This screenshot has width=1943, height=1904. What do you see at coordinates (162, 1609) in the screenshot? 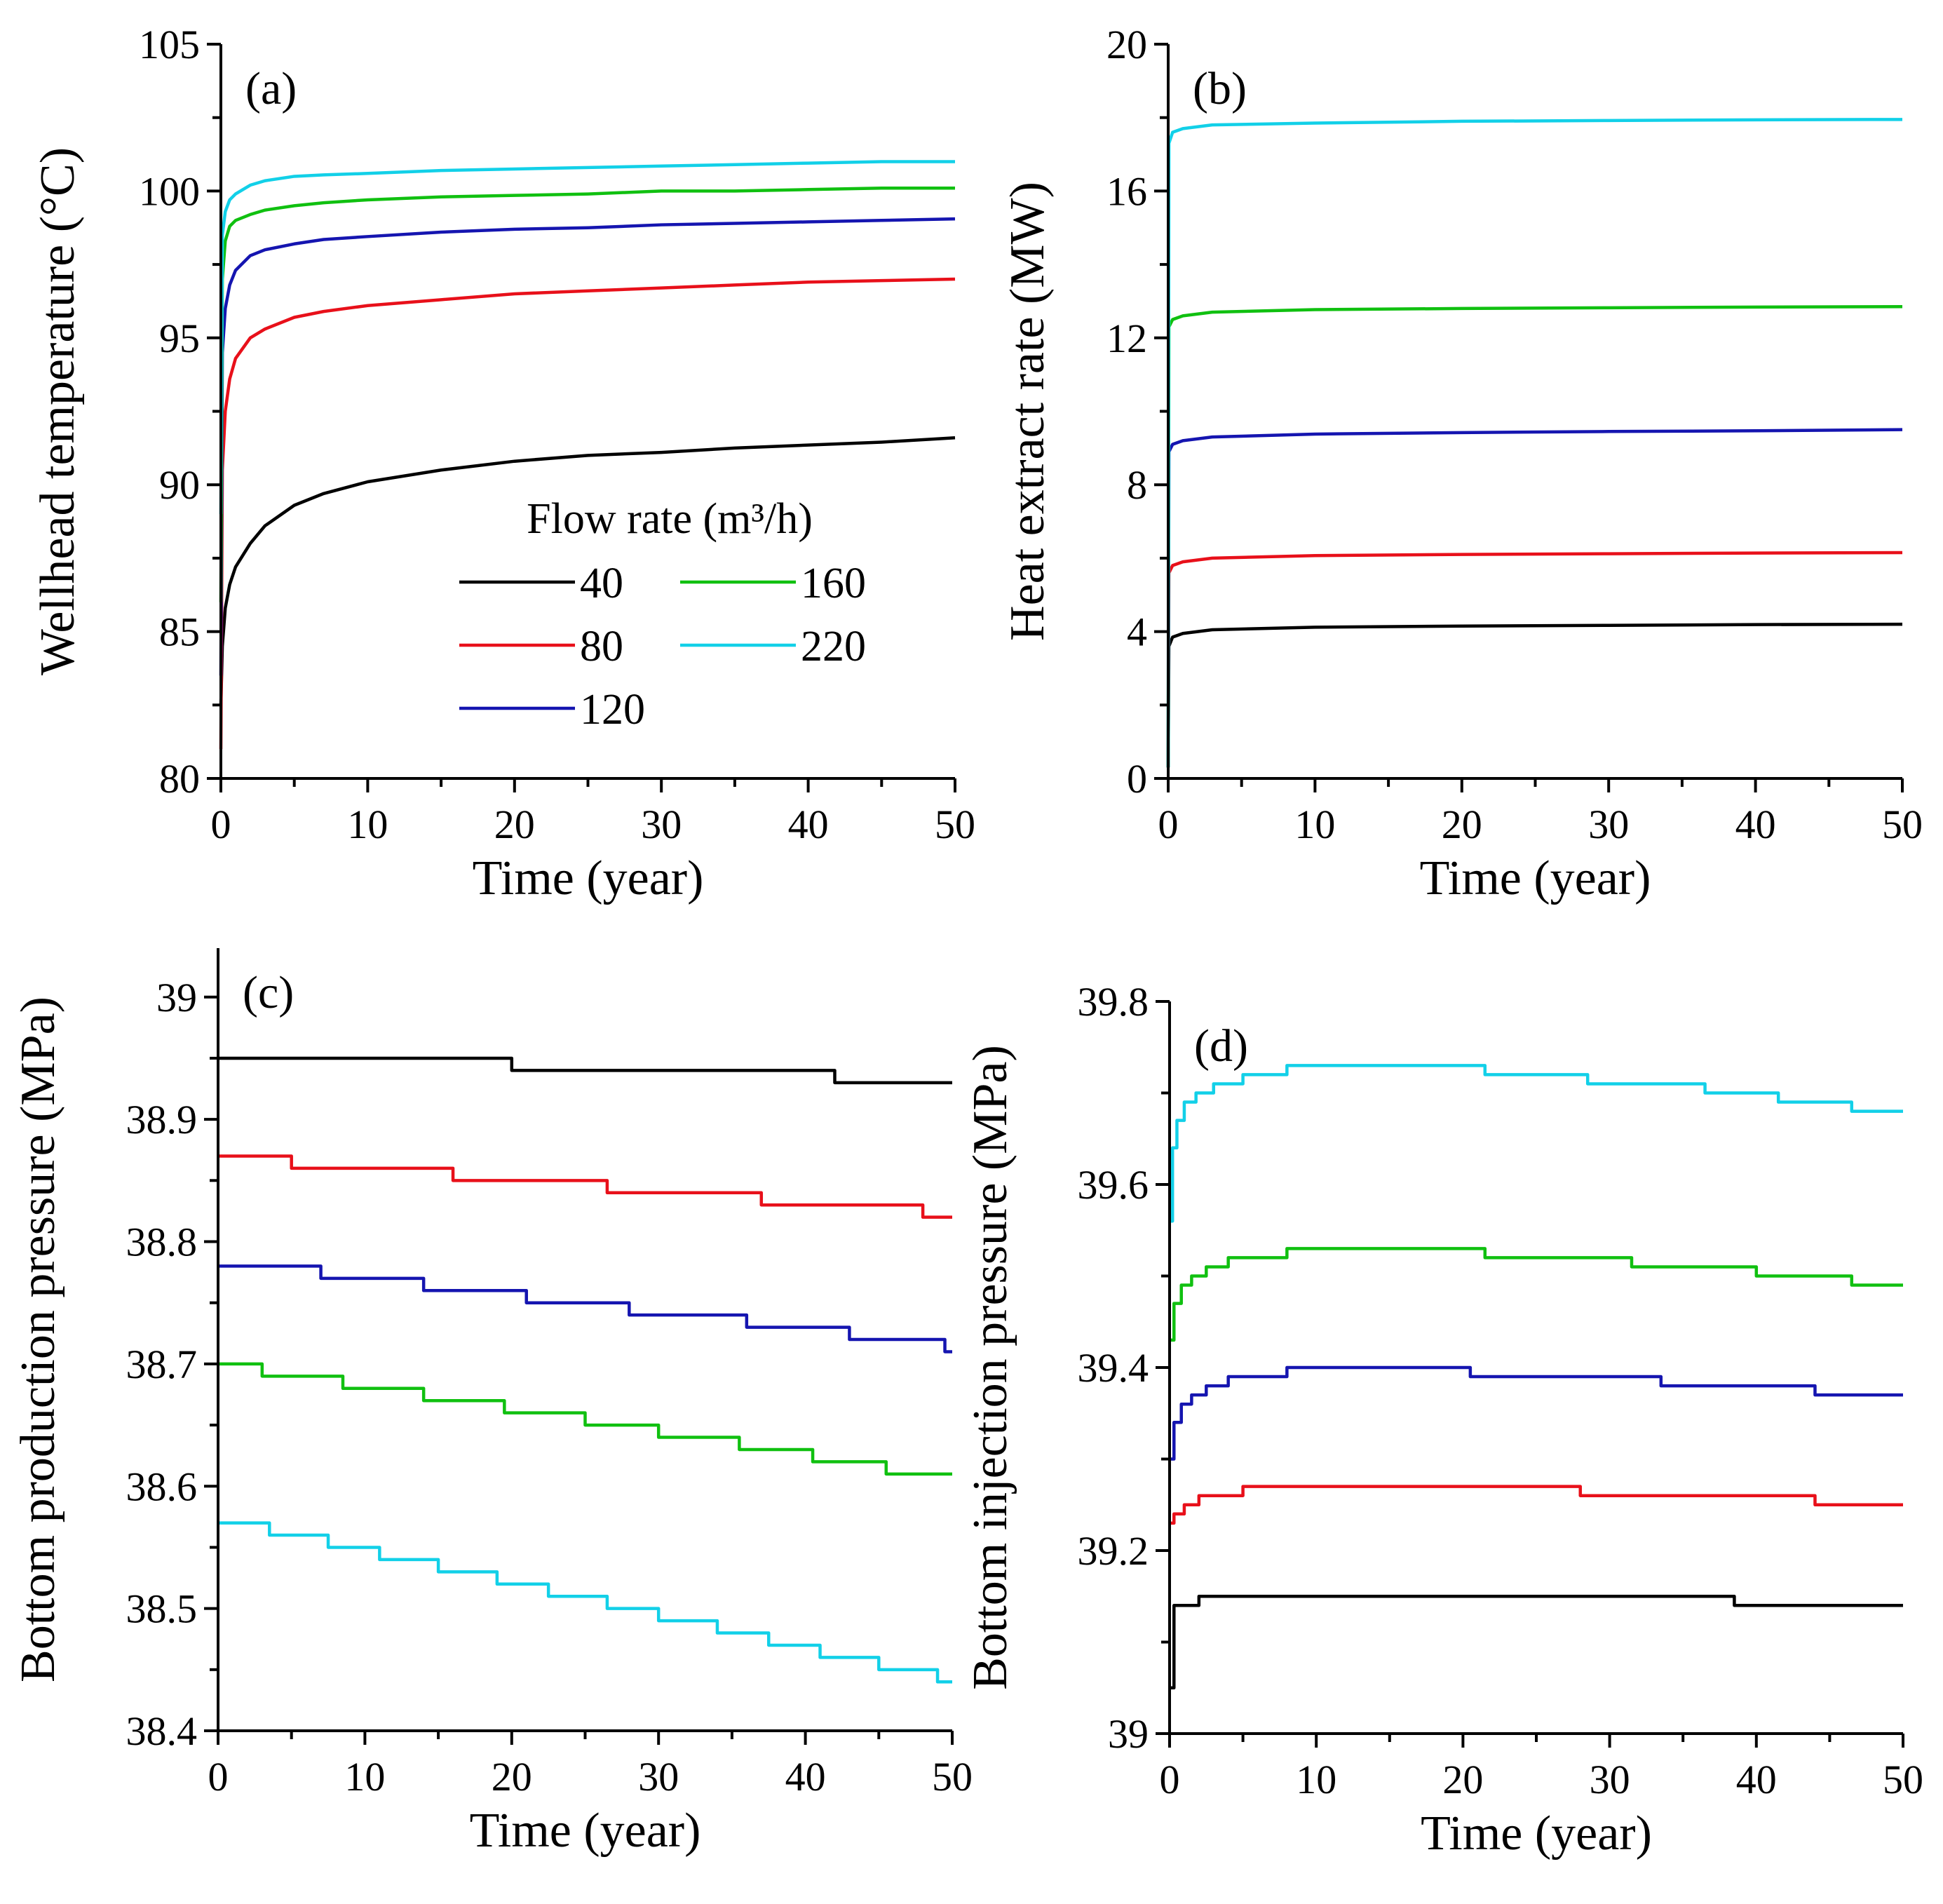
I see `y-tick-label: 38.5` at bounding box center [162, 1609].